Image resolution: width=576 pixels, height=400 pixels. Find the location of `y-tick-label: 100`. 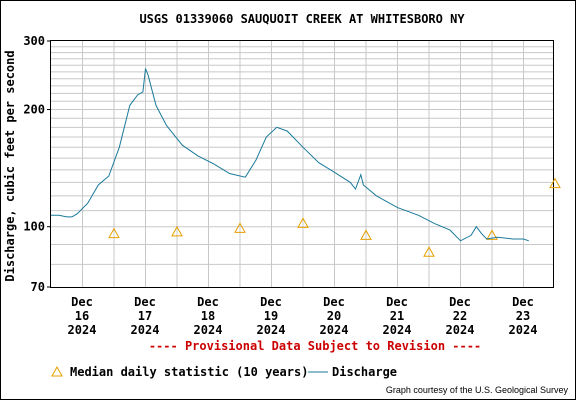

y-tick-label: 100 is located at coordinates (34, 227).